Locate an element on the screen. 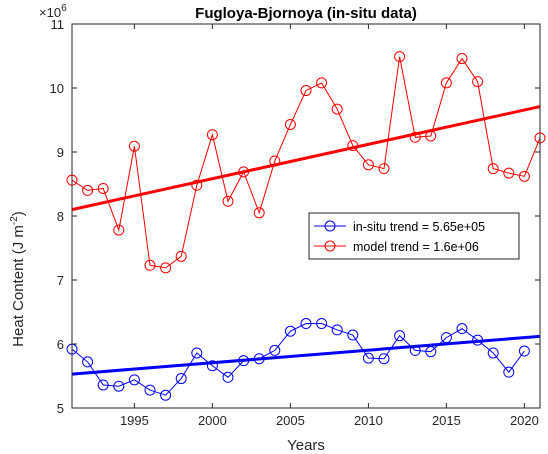 The width and height of the screenshot is (548, 454). legend-label: model trend = 1.6e+06 is located at coordinates (416, 247).